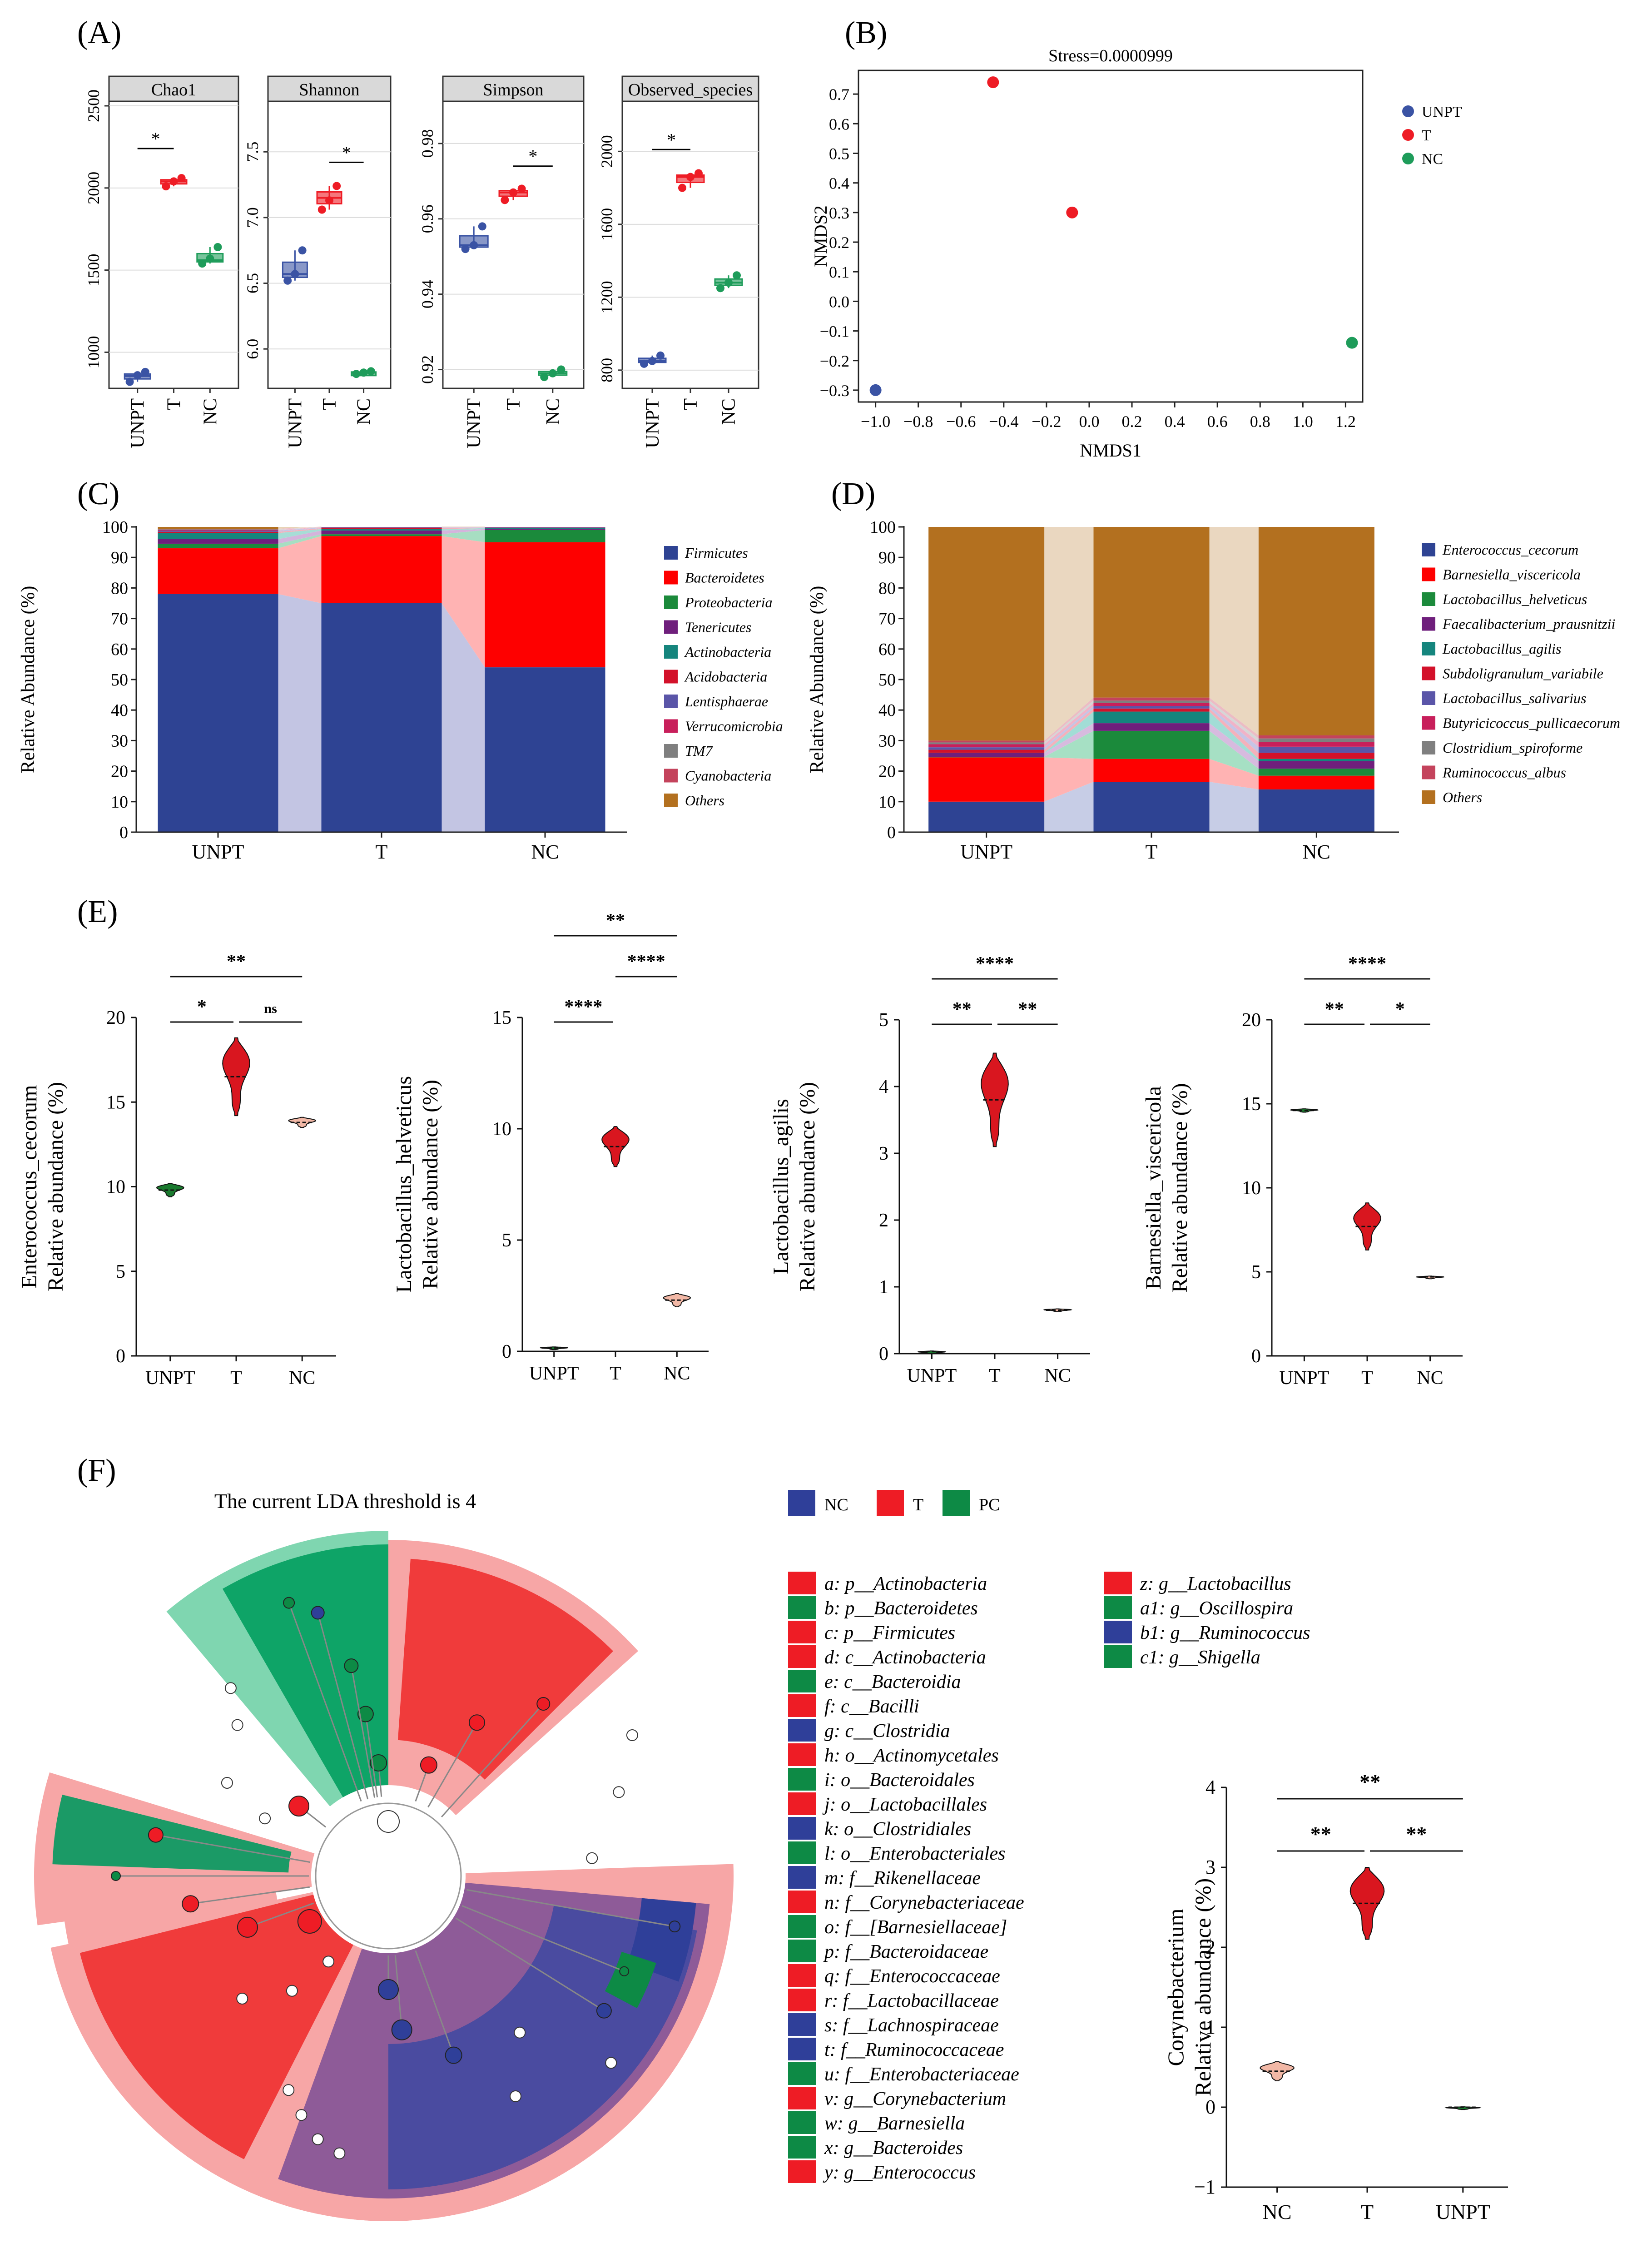  What do you see at coordinates (404, 1184) in the screenshot?
I see `y-axis-label-taxon: Lactobacillus_helveticus` at bounding box center [404, 1184].